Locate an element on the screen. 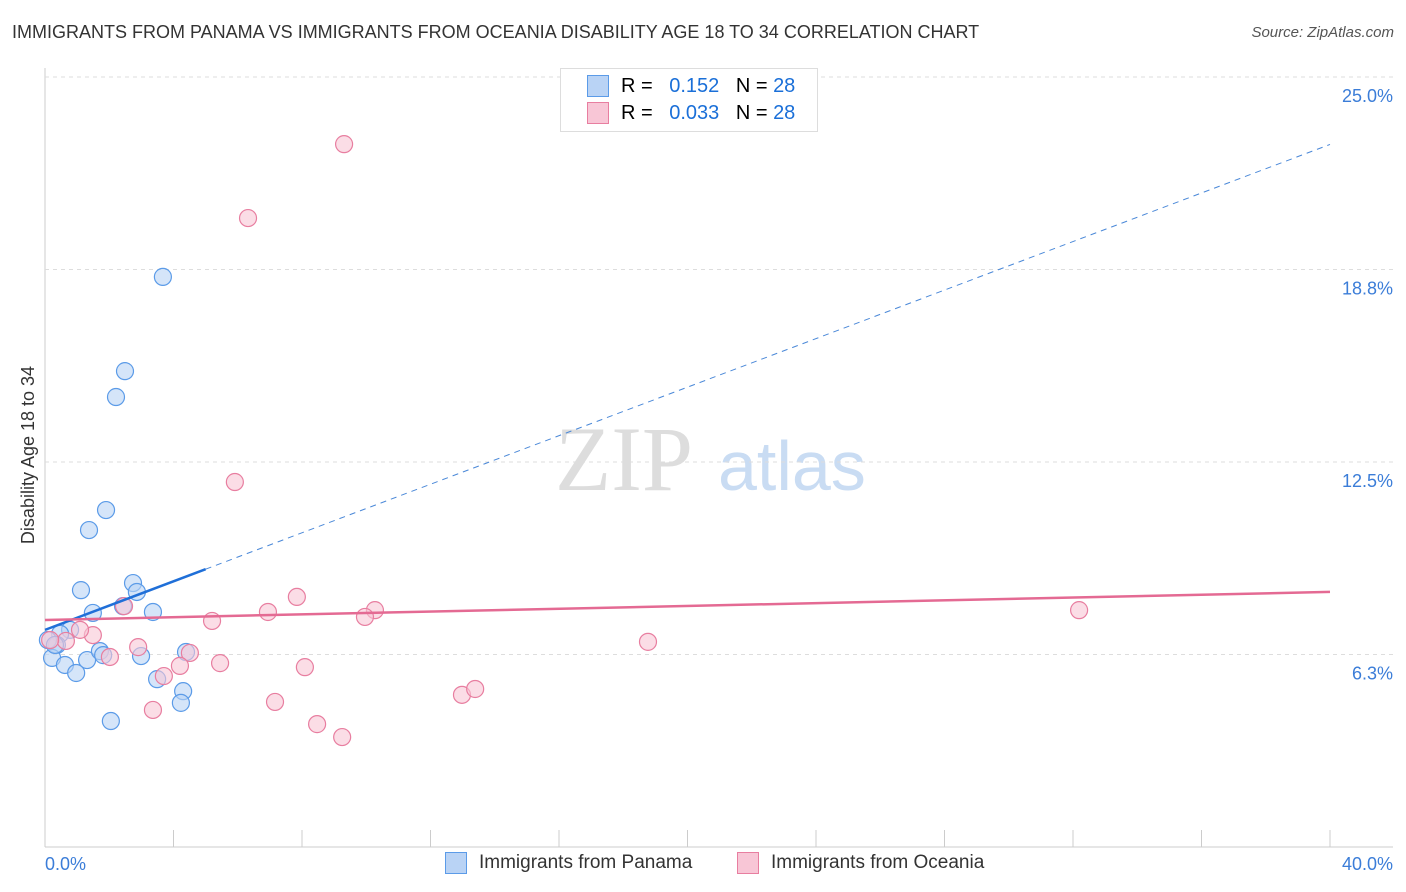  watermark-zip: ZIP is located at coordinates (624, 459).